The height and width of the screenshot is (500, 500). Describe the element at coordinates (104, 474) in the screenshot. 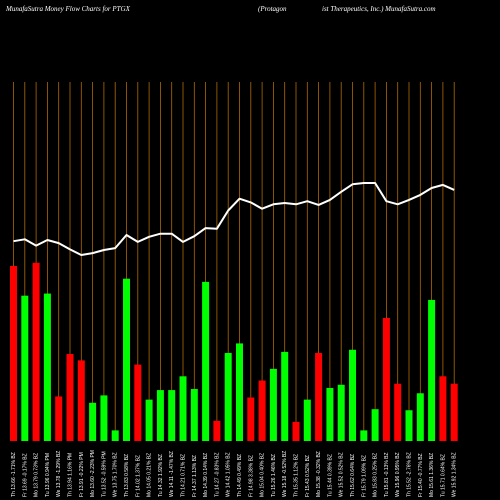

I see `x-tick-label: Tu 13.52 -0.59% PM` at that location.